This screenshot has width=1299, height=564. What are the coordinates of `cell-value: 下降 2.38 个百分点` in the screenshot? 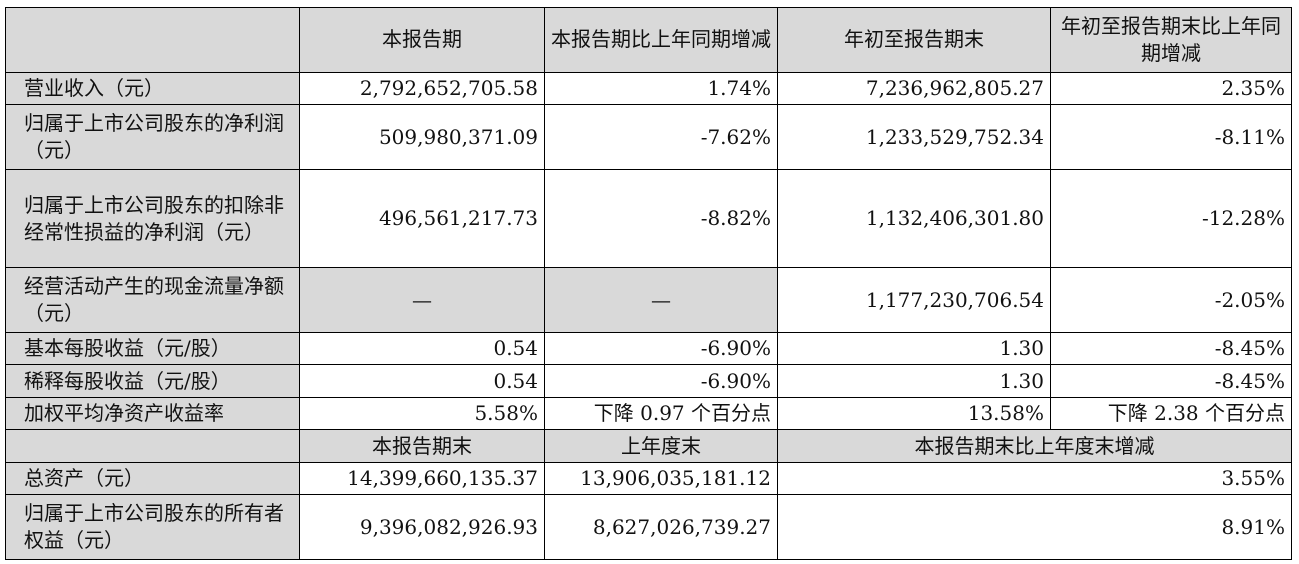 It's located at (1171, 413).